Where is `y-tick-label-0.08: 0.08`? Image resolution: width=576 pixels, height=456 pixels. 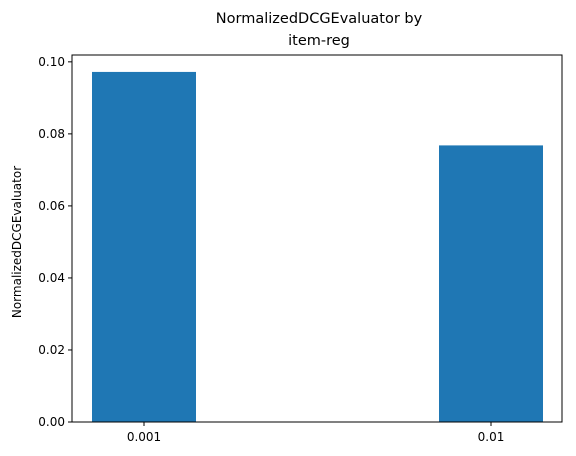 y-tick-label-0.08: 0.08 is located at coordinates (51, 134).